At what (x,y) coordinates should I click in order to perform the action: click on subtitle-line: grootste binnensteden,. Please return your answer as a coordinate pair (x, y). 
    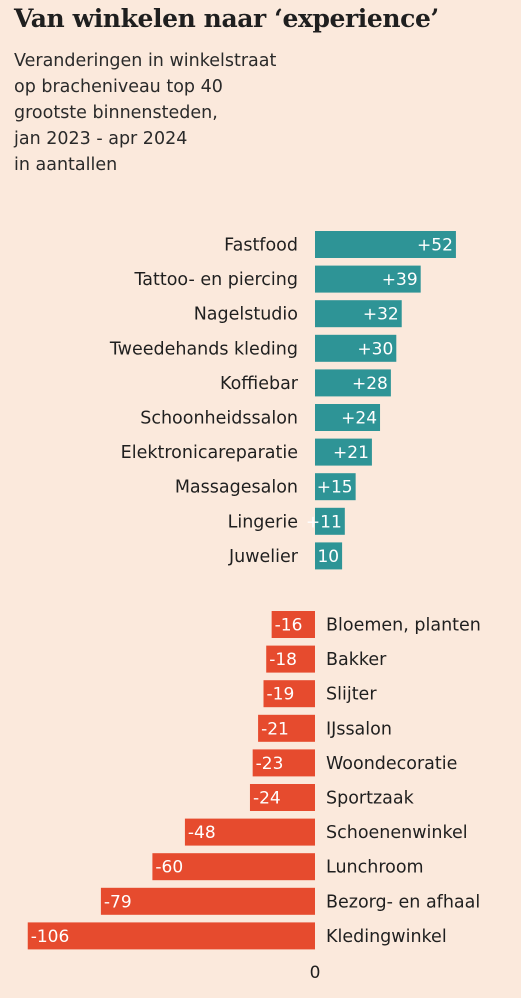
    Looking at the image, I should click on (116, 113).